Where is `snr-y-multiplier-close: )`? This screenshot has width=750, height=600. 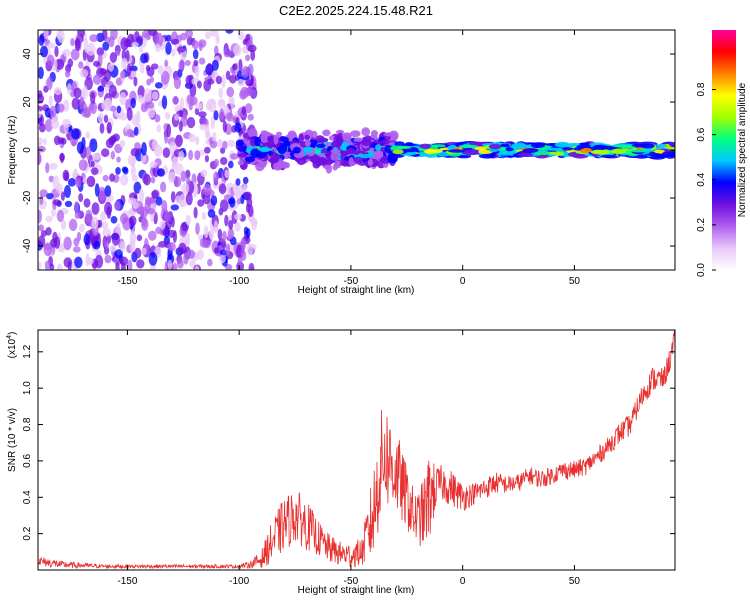 snr-y-multiplier-close: ) is located at coordinates (12, 333).